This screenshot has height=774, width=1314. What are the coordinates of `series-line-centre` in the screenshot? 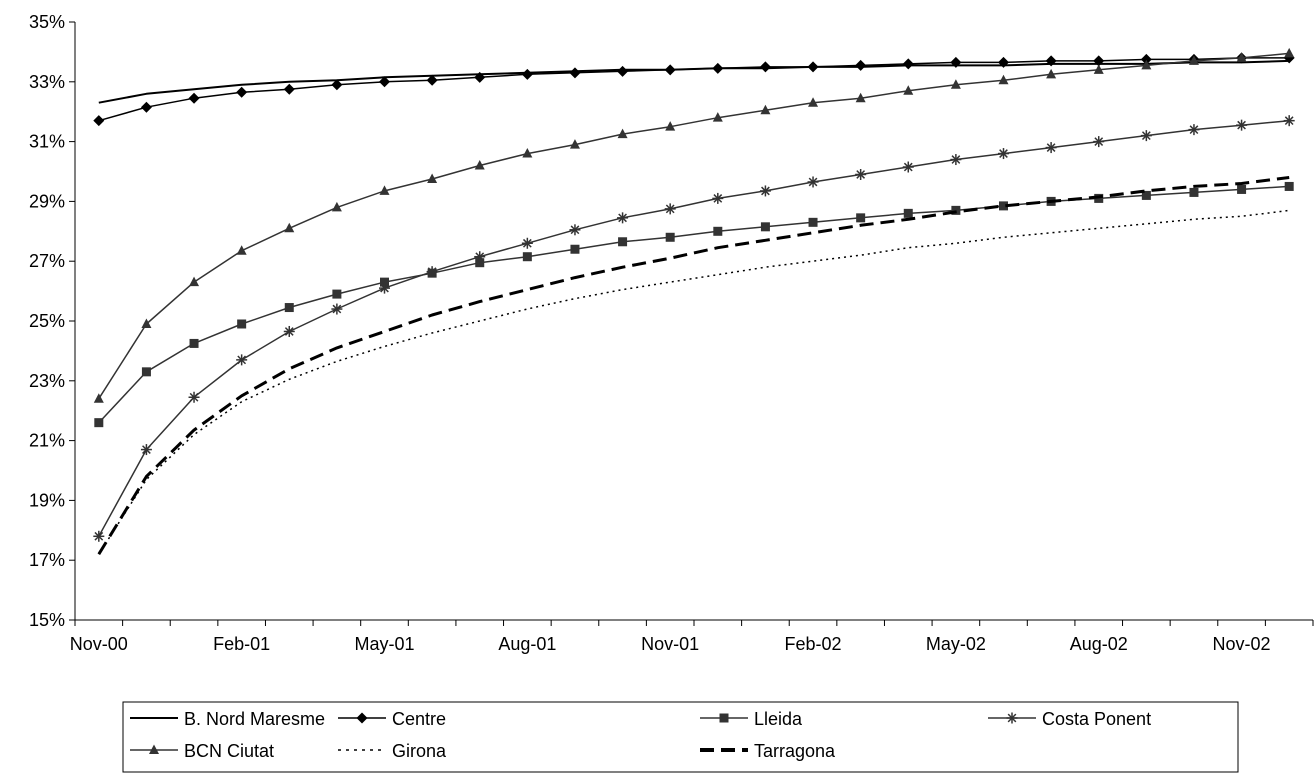 It's located at (694, 89).